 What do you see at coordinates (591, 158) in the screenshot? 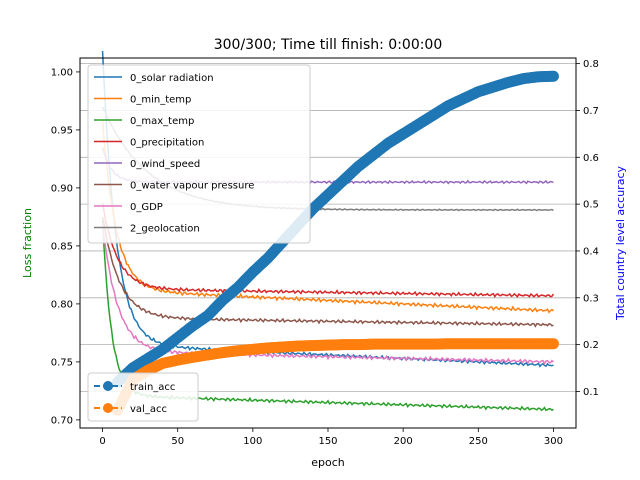
I see `right-y-tick-label: 0.6` at bounding box center [591, 158].